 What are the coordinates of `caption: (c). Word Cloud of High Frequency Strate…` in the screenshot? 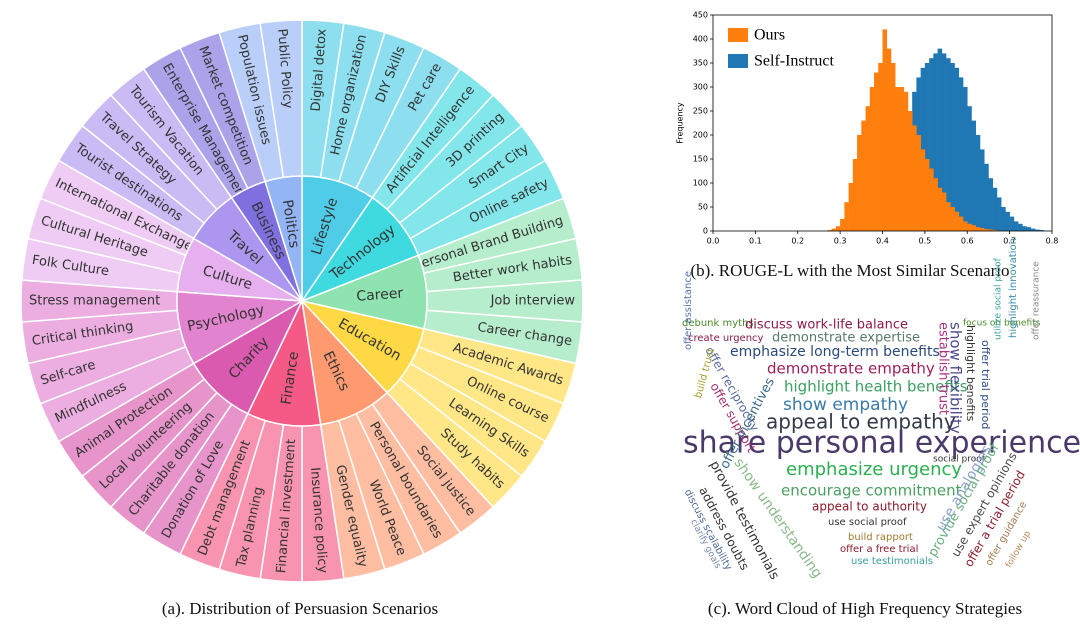 It's located at (865, 608).